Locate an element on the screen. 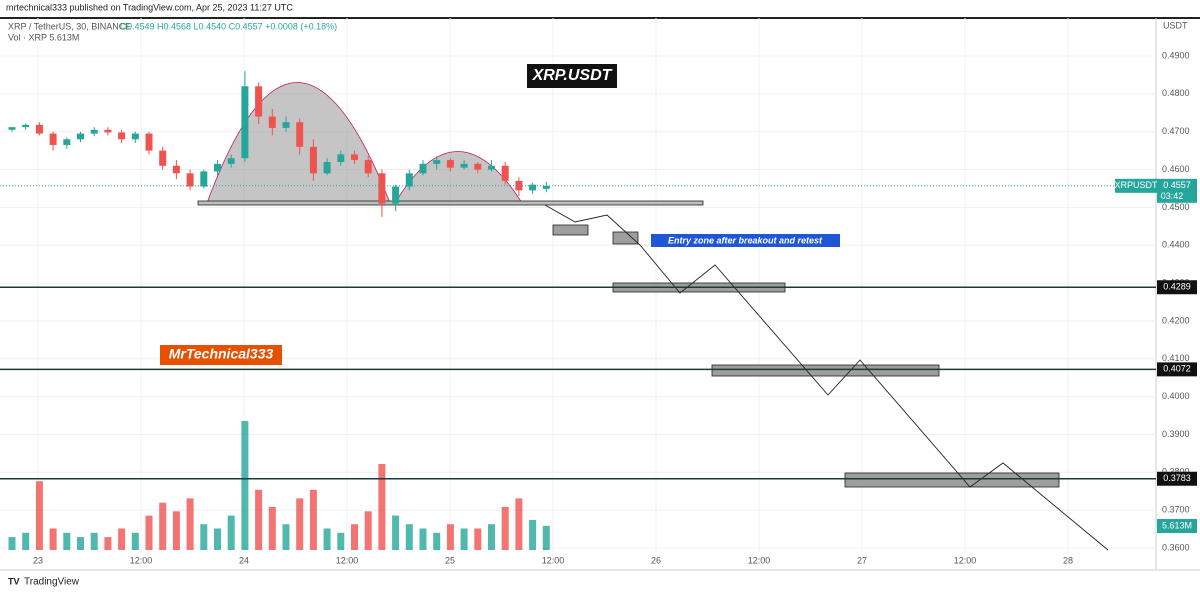 The height and width of the screenshot is (598, 1200). legend-volume: Vol · XRP 5.613M is located at coordinates (43, 37).